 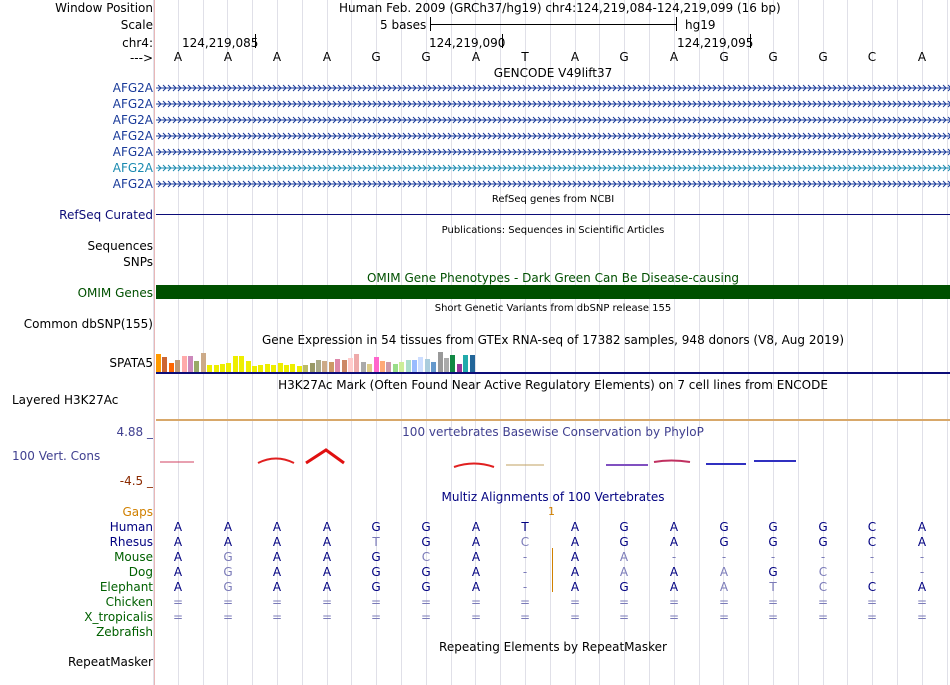 I want to click on snps-label: SNPs, so click(x=138, y=262).